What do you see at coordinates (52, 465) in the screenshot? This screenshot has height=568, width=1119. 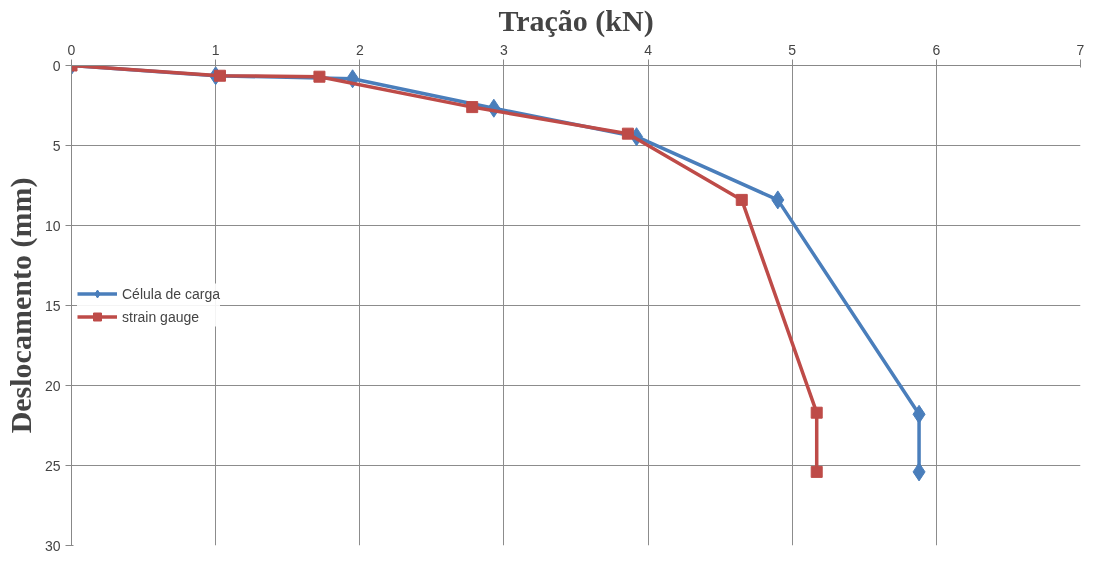 I see `y-tick-label: 25` at bounding box center [52, 465].